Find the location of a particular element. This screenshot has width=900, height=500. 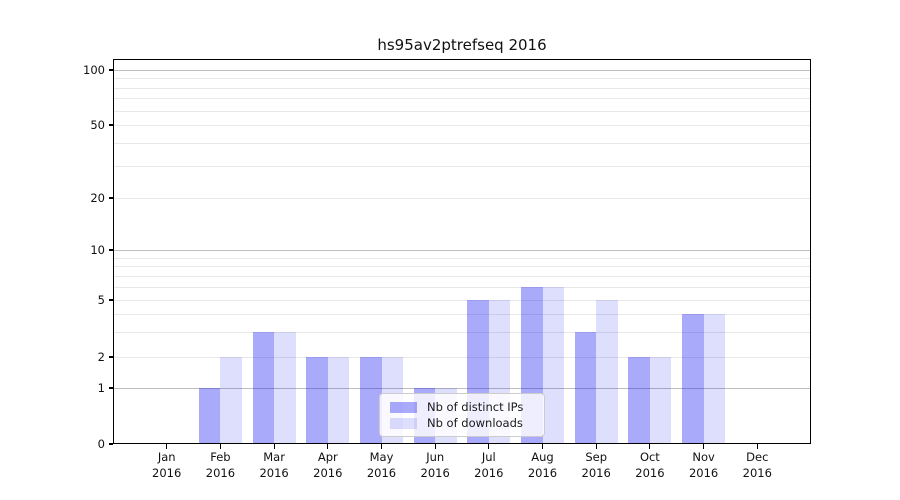

legend-item-distinct-ips: Nb of distinct IPs is located at coordinates (462, 407).